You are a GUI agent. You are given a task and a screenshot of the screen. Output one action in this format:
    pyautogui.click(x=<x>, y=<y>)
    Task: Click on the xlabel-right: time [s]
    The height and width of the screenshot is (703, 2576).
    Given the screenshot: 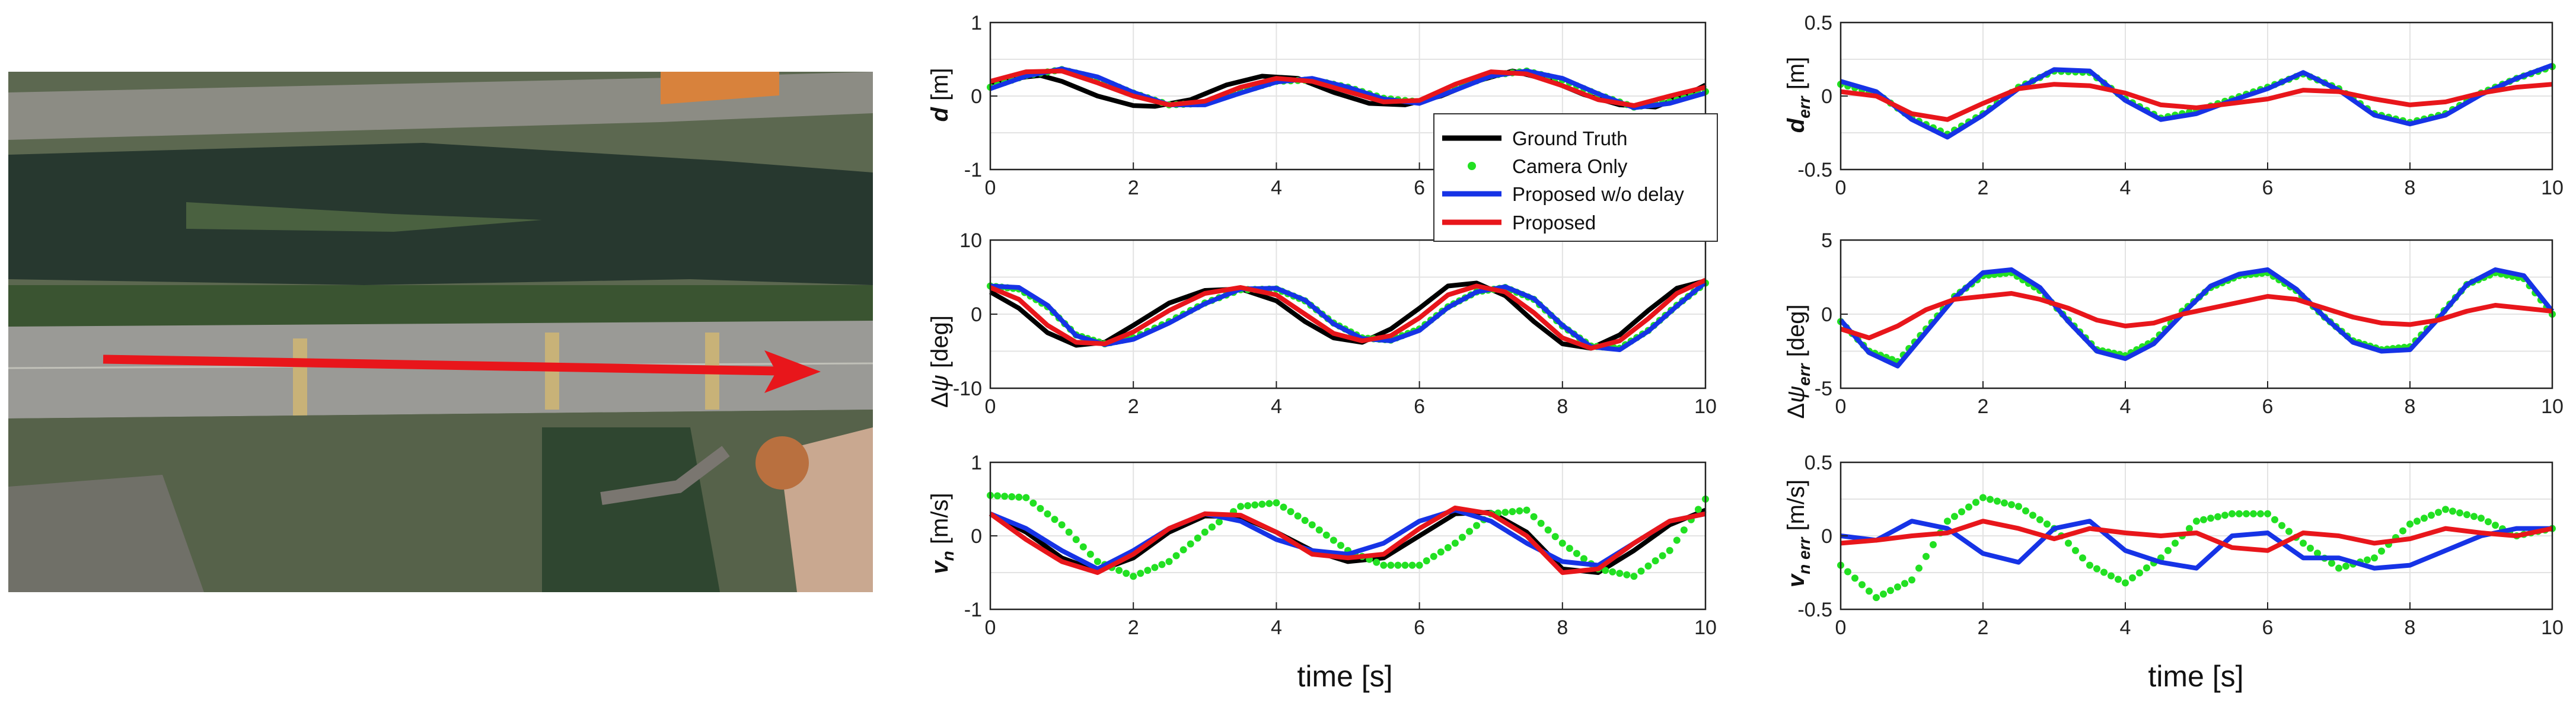 What is the action you would take?
    pyautogui.click(x=2195, y=677)
    